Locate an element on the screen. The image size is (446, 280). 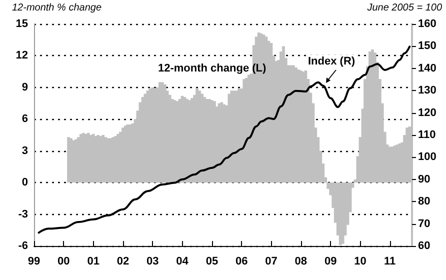
y-tick-label: -6 is located at coordinates (23, 246).